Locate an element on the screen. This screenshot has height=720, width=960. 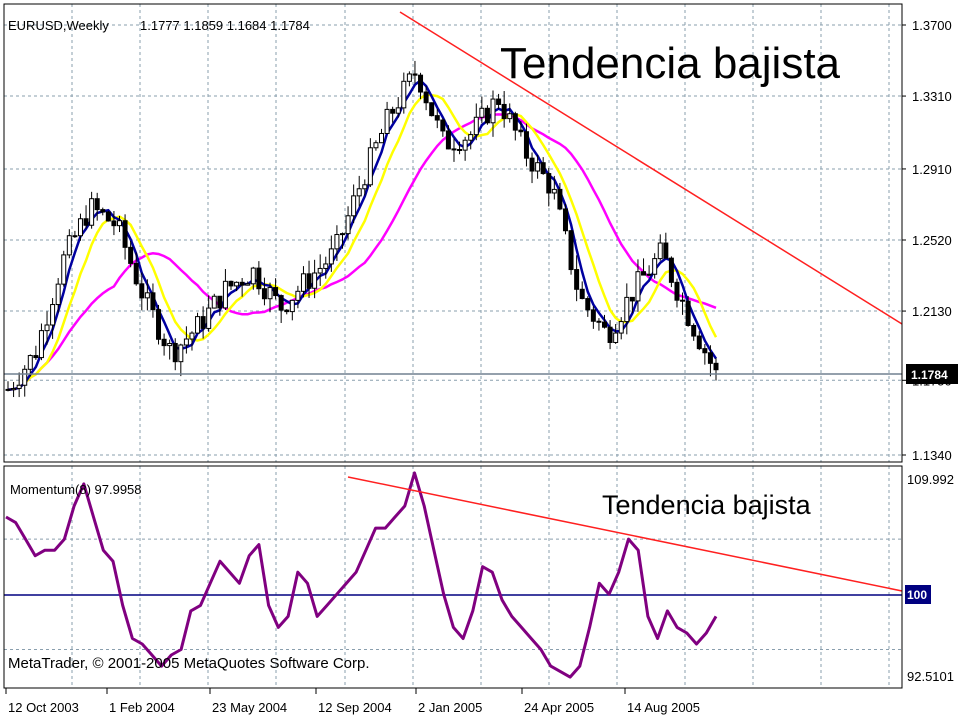
time-tick-label: 2 Jan 2005 is located at coordinates (450, 707).